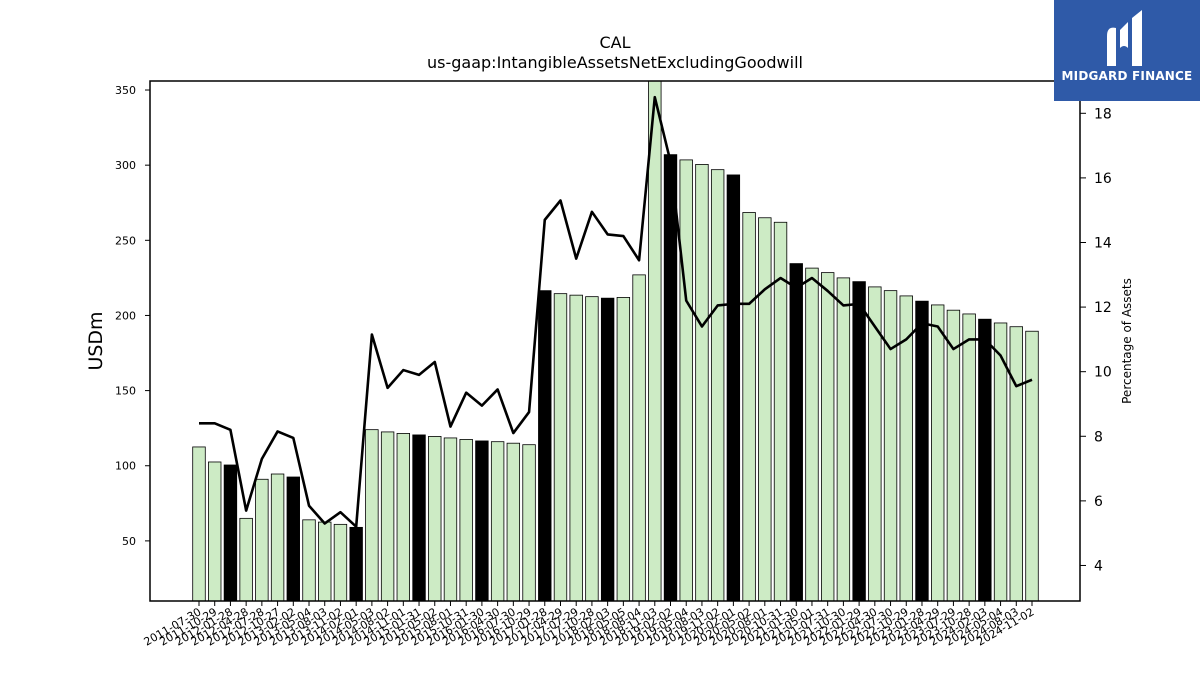 Image resolution: width=1200 pixels, height=675 pixels. Describe the element at coordinates (1098, 566) in the screenshot. I see `y2-tick-label: 4` at that location.